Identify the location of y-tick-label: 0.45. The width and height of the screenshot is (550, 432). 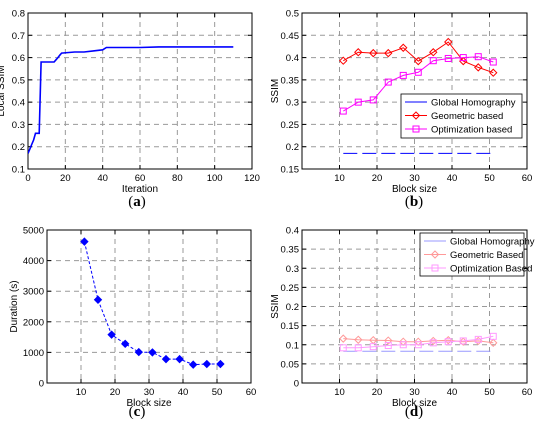
(290, 36).